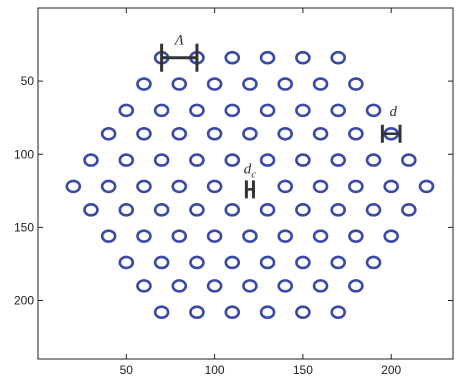 This screenshot has width=460, height=381. I want to click on x-tick-label: 200, so click(391, 370).